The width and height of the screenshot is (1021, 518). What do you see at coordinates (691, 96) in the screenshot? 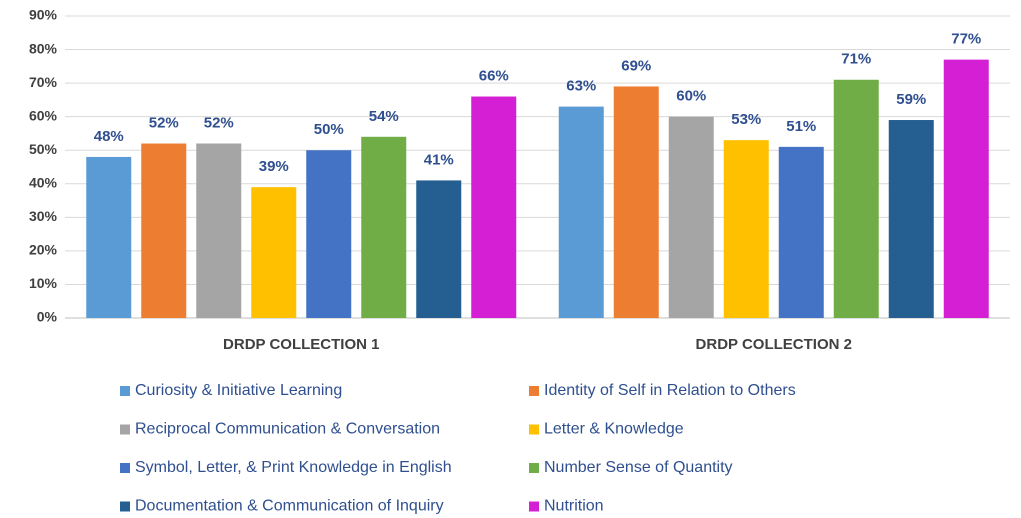
I see `value-label: 60%` at bounding box center [691, 96].